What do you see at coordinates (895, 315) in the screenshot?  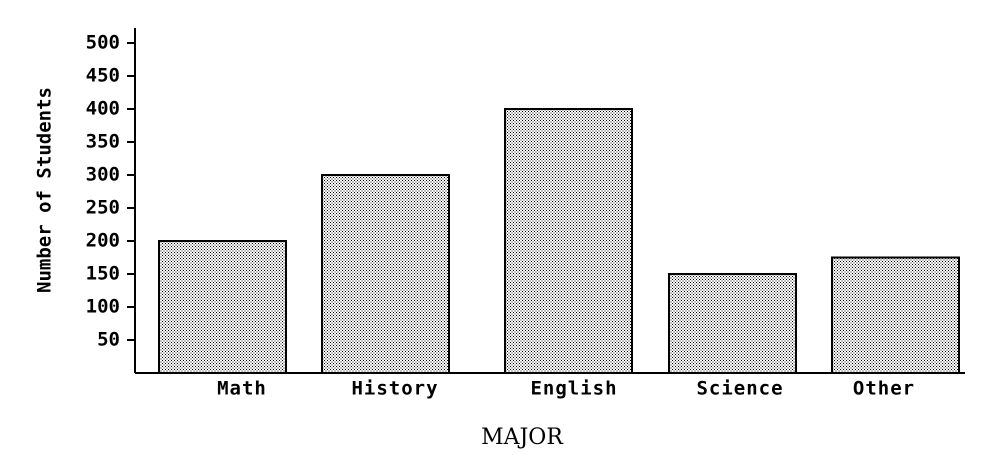 I see `bar-other` at bounding box center [895, 315].